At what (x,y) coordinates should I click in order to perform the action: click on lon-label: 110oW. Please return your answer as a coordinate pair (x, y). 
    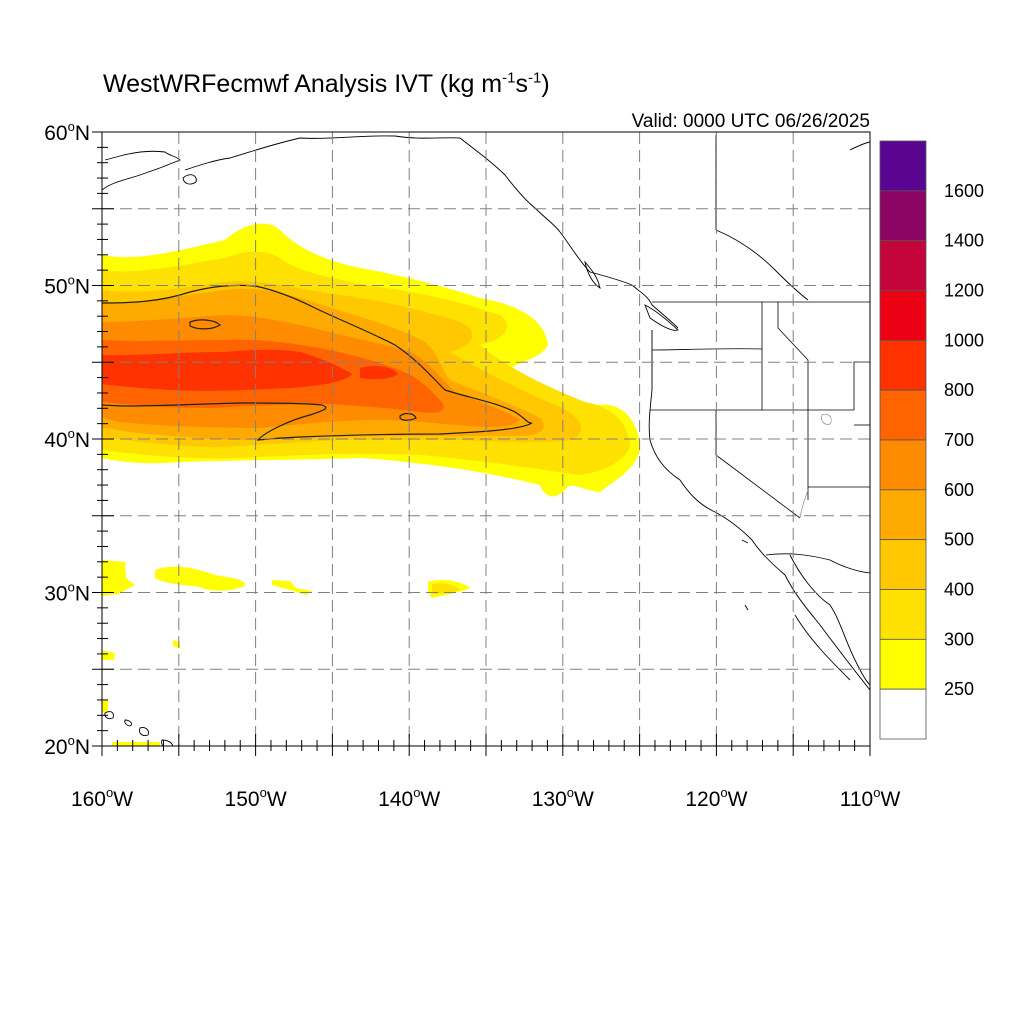
    Looking at the image, I should click on (870, 798).